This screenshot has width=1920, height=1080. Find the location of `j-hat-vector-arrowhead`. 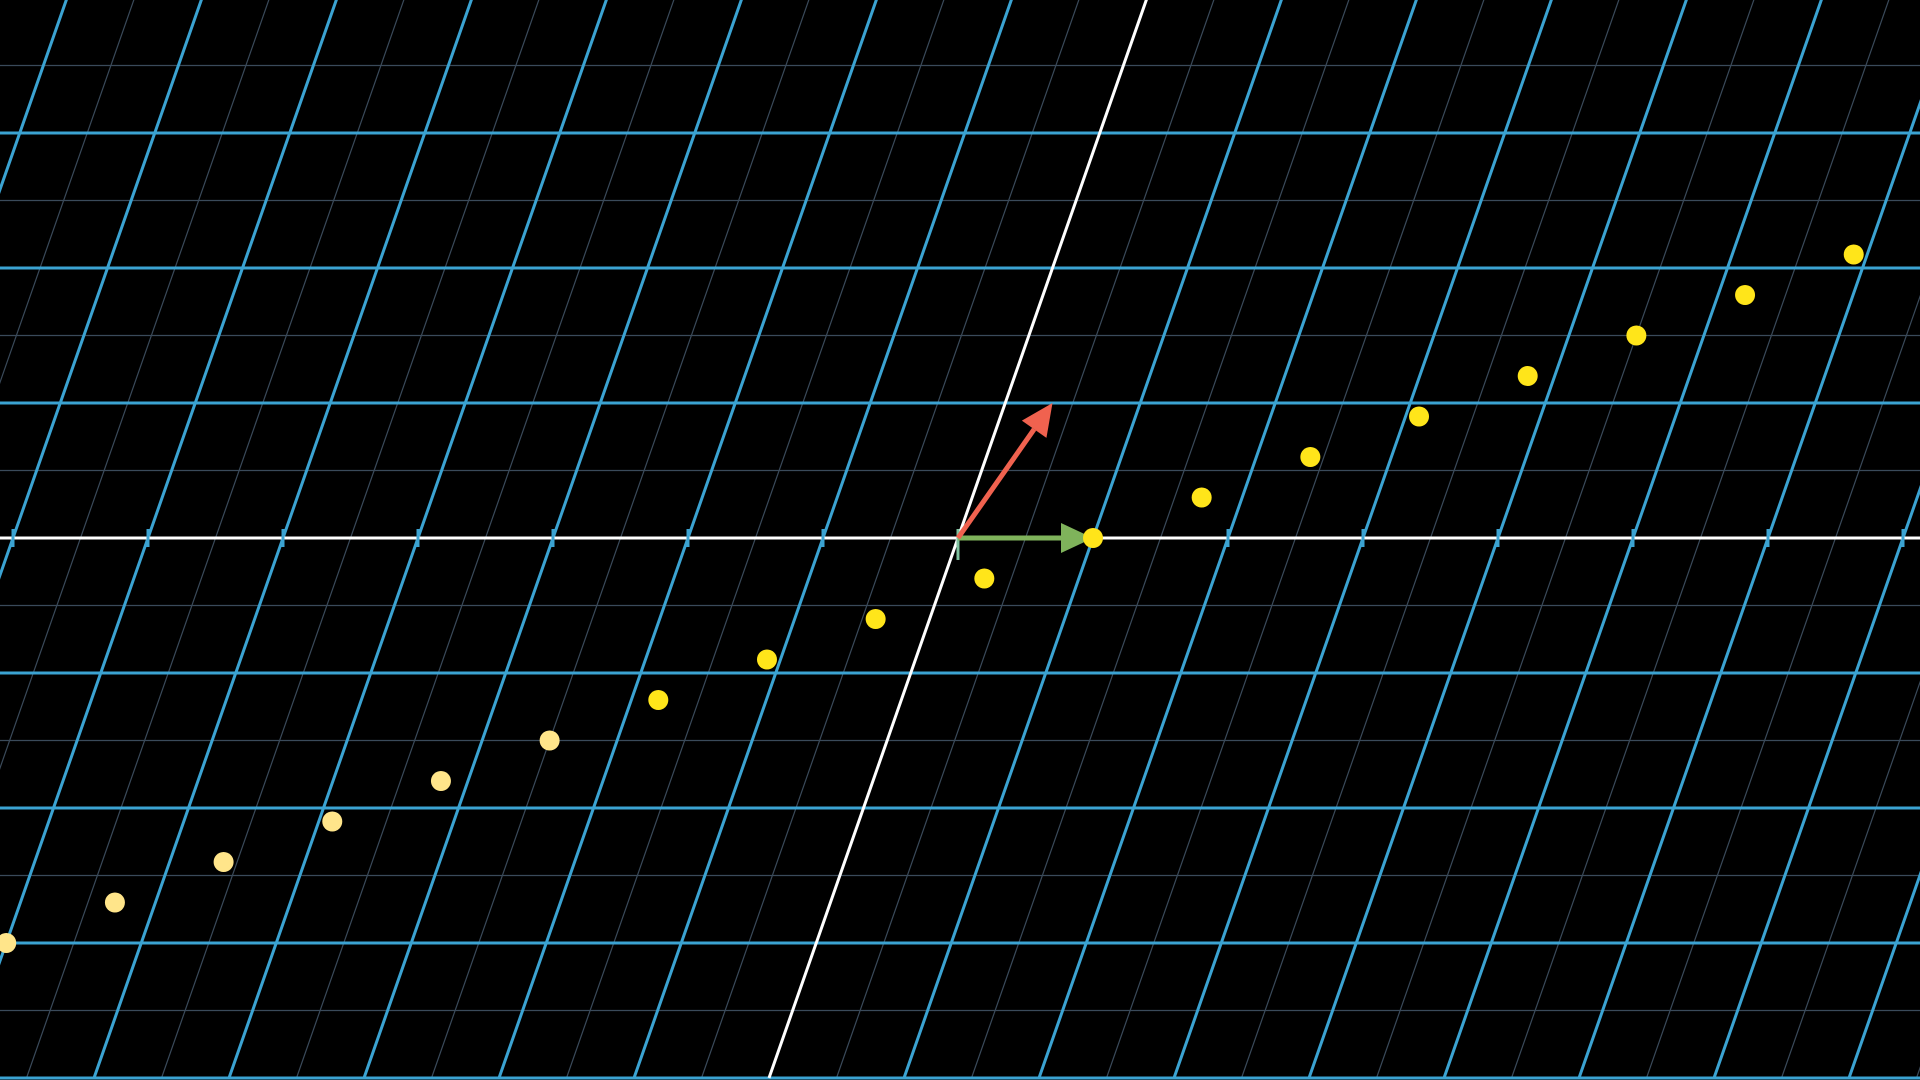

j-hat-vector-arrowhead is located at coordinates (1037, 420).